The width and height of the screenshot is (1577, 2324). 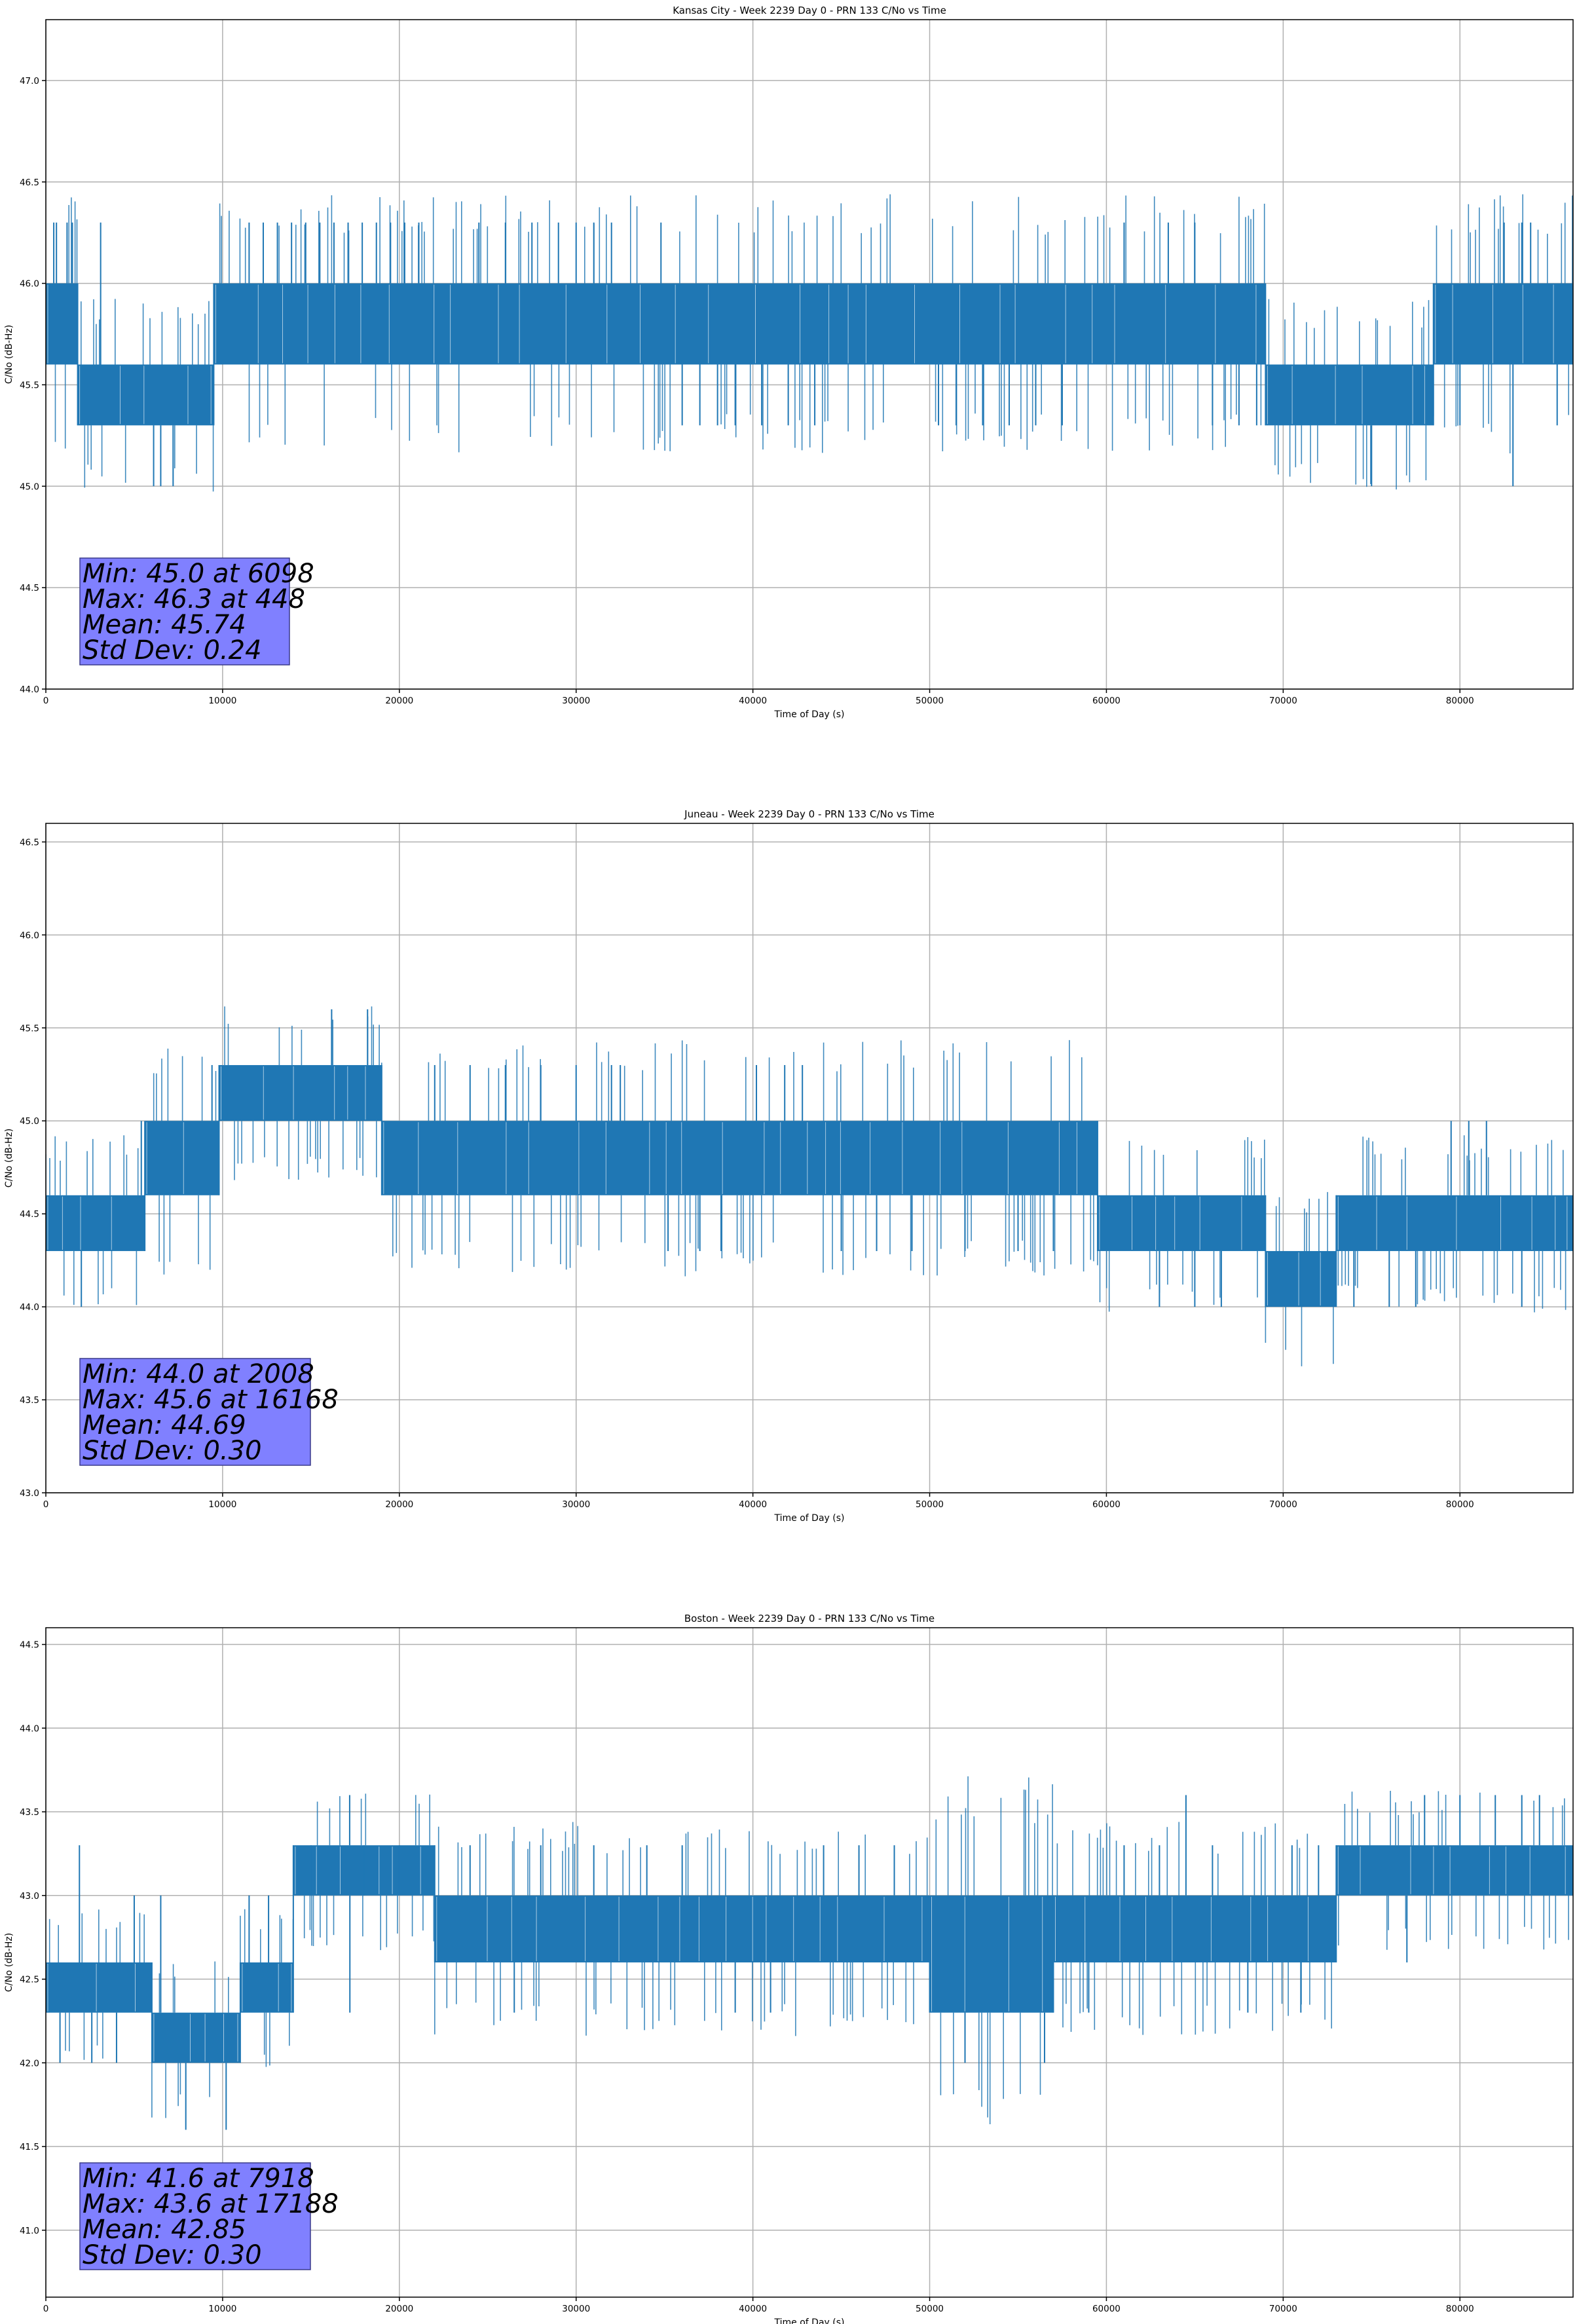 I want to click on y-tick-label: 47.0, so click(x=29, y=81).